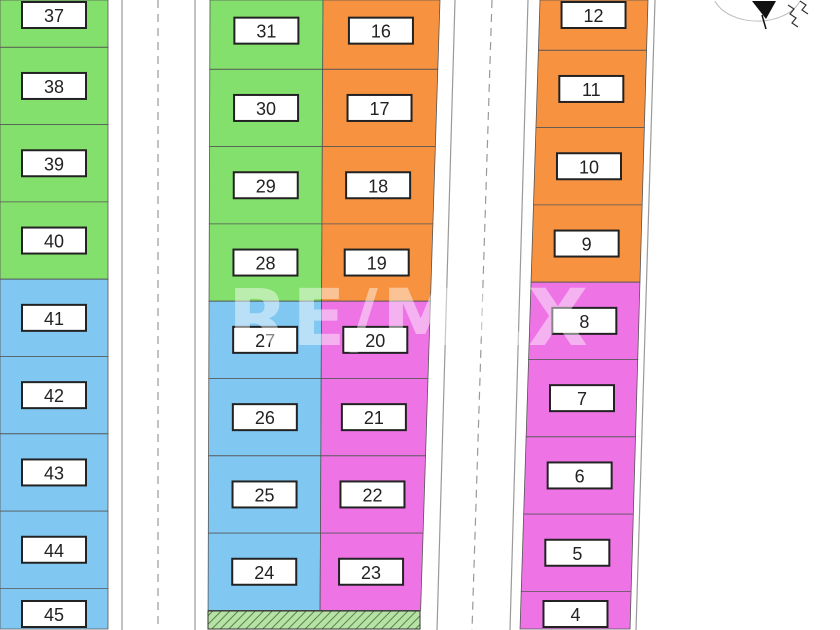 Image resolution: width=840 pixels, height=630 pixels. What do you see at coordinates (645, 315) in the screenshot?
I see `boundary-line` at bounding box center [645, 315].